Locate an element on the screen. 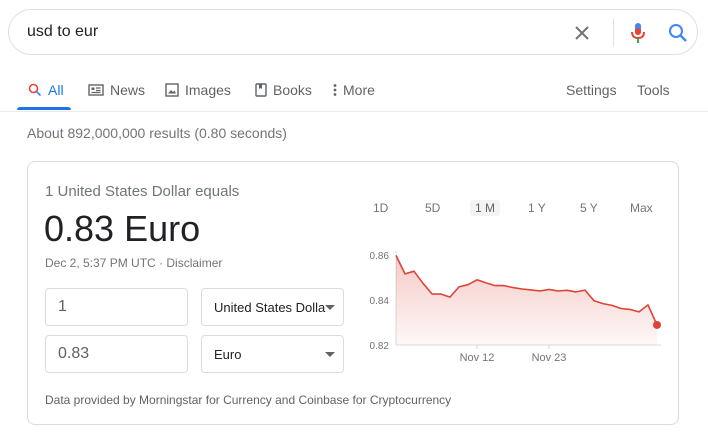 The image size is (708, 439). tab-more: More is located at coordinates (354, 90).